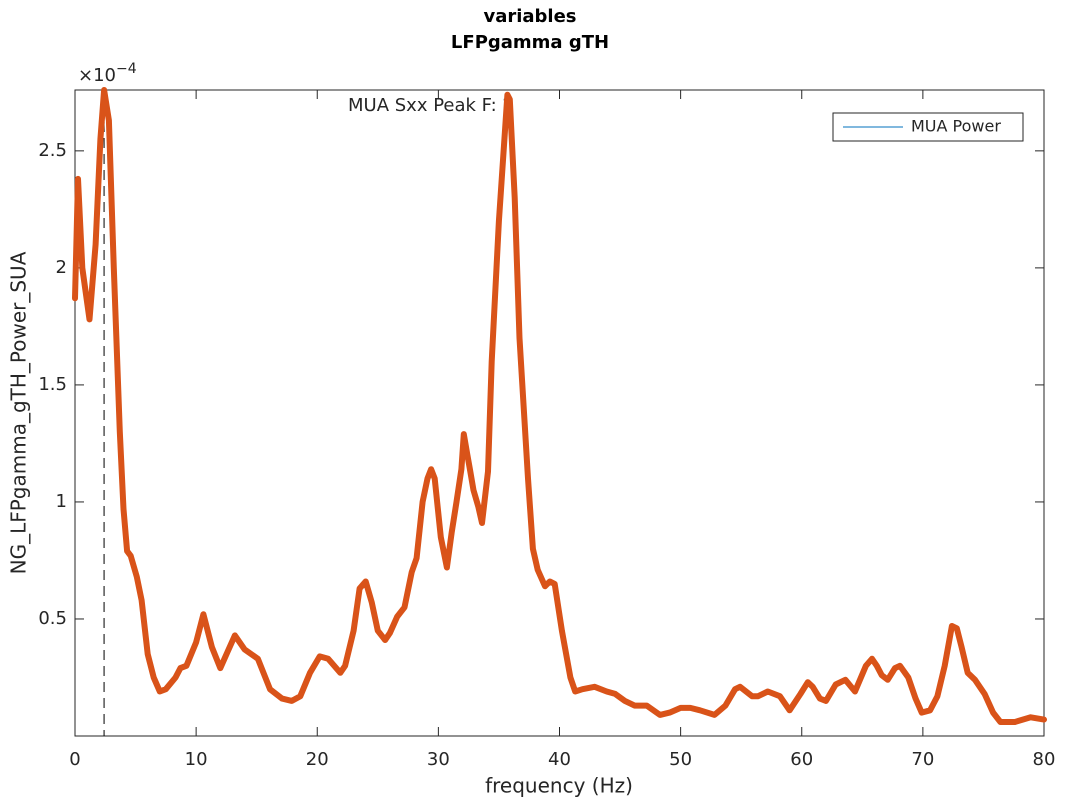 Image resolution: width=1067 pixels, height=800 pixels. What do you see at coordinates (97, 75) in the screenshot?
I see `exponent-base: ×10` at bounding box center [97, 75].